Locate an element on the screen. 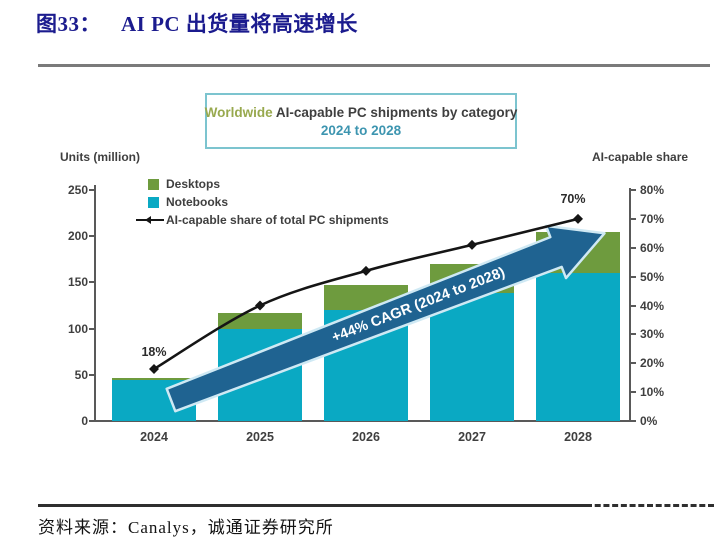 This screenshot has width=720, height=558. share-point-2026 is located at coordinates (366, 270).